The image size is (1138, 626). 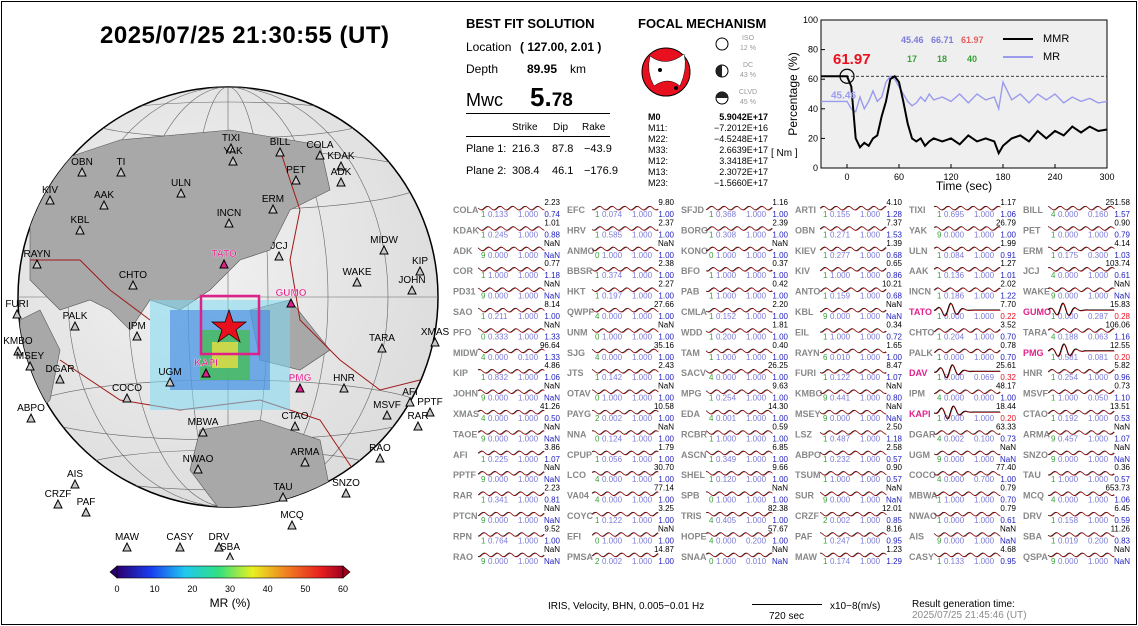 I want to click on station-amplitude: 8.16, so click(x=894, y=528).